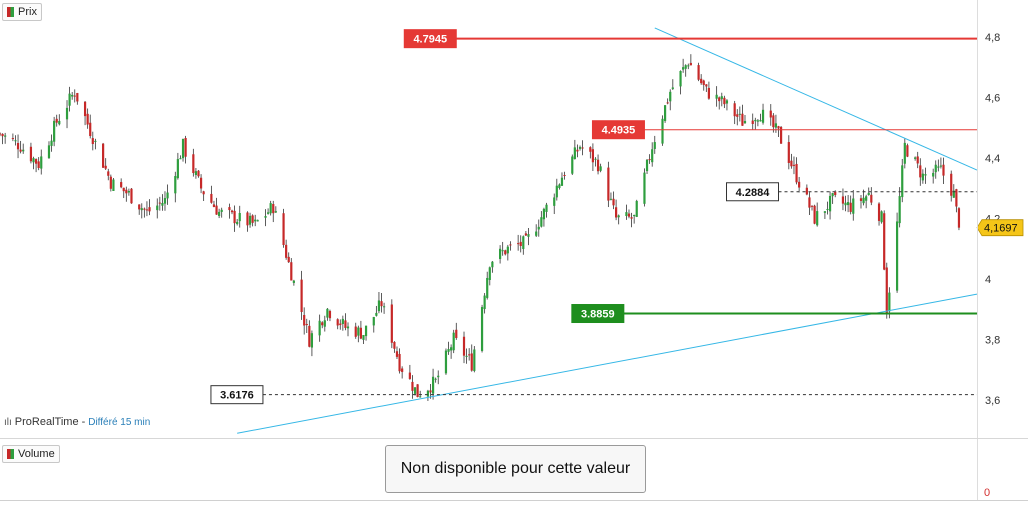  I want to click on candles-logo-icon: ılı, so click(8, 422).